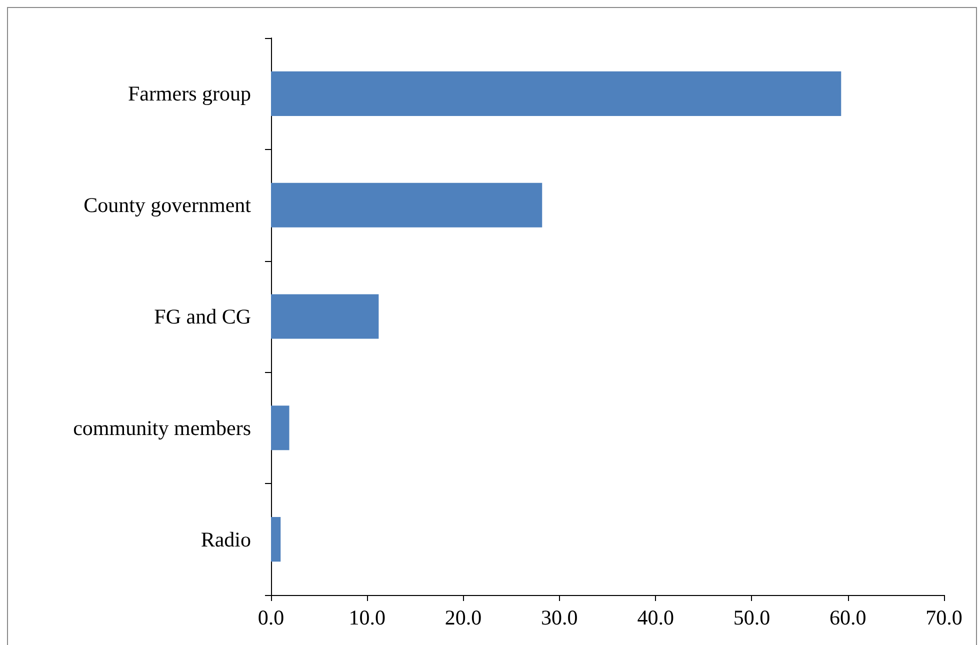 This screenshot has width=979, height=645. I want to click on y-tick-label: County government, so click(168, 205).